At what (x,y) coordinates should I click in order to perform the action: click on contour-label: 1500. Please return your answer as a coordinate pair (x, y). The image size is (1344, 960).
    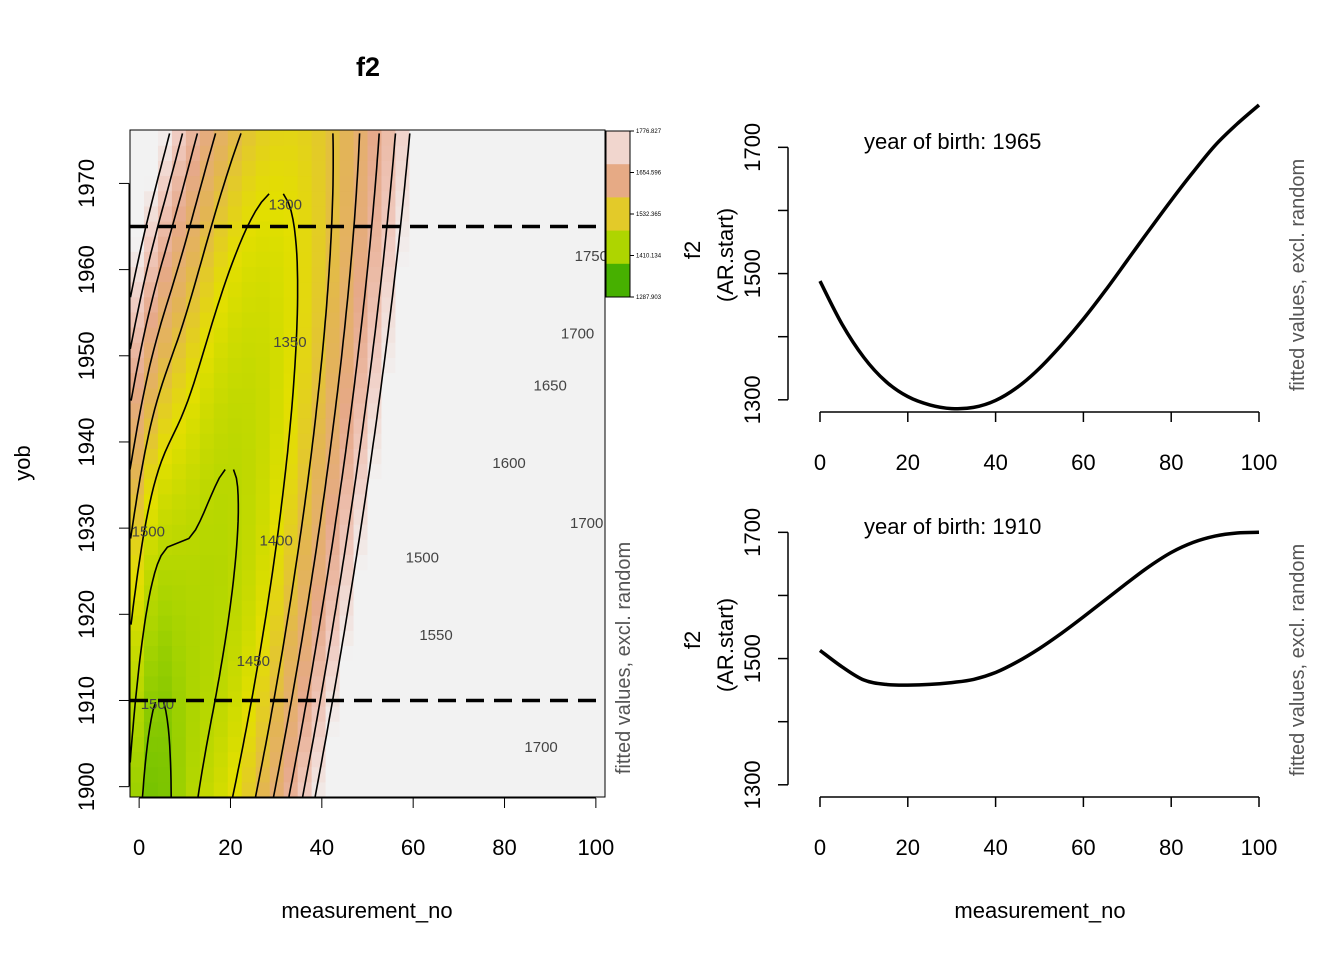
    Looking at the image, I should click on (157, 704).